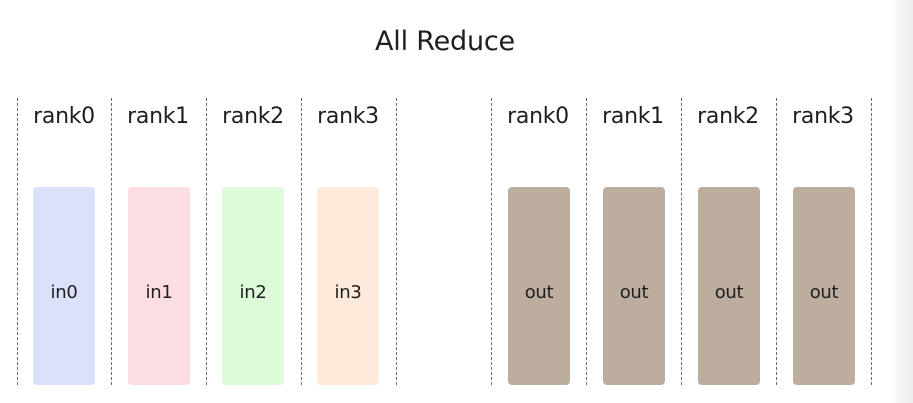 The image size is (913, 403). I want to click on buffer-label: in2, so click(253, 292).